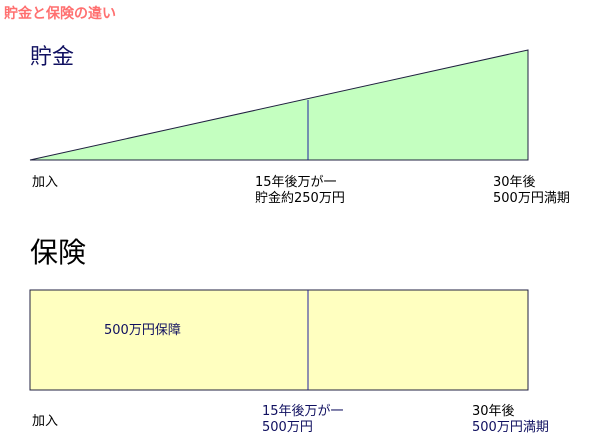  I want to click on savings-mid-label: 15年後万が一, so click(296, 182).